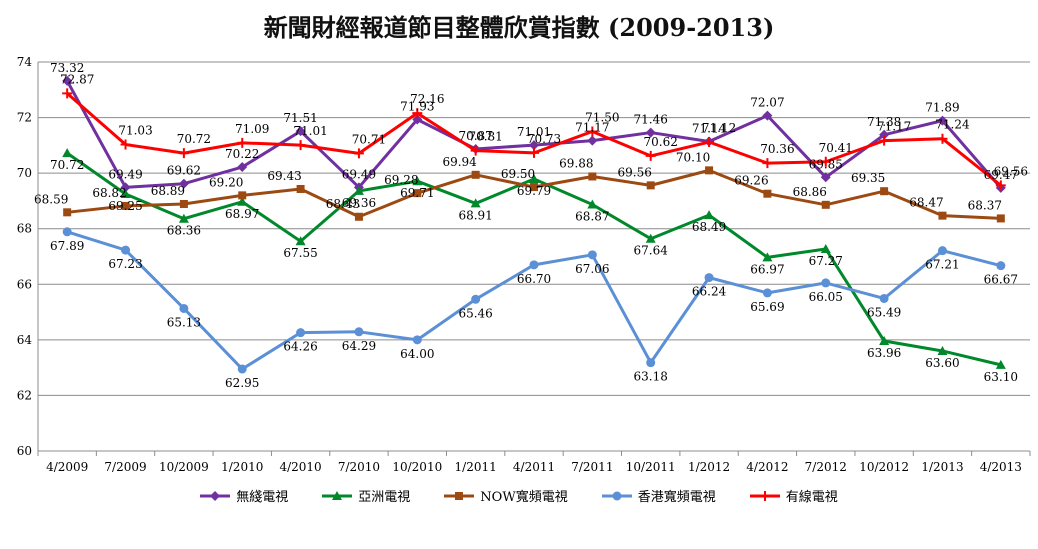 The height and width of the screenshot is (549, 1038). What do you see at coordinates (884, 312) in the screenshot?
I see `data-label: 65.49` at bounding box center [884, 312].